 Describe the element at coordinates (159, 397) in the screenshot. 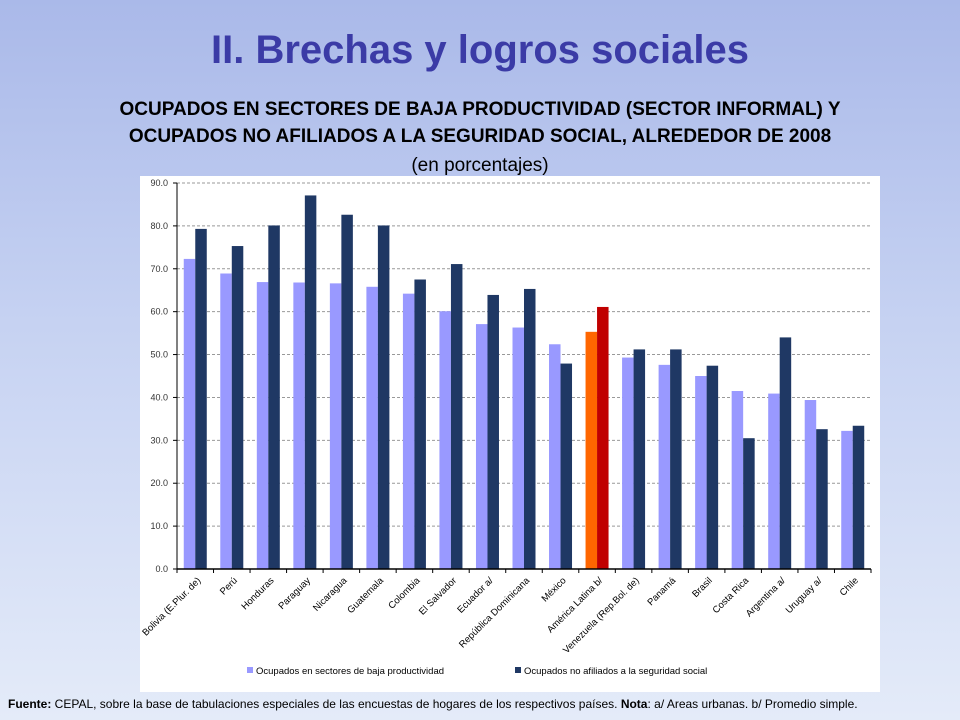

I see `y-tick-label: 40.0` at that location.